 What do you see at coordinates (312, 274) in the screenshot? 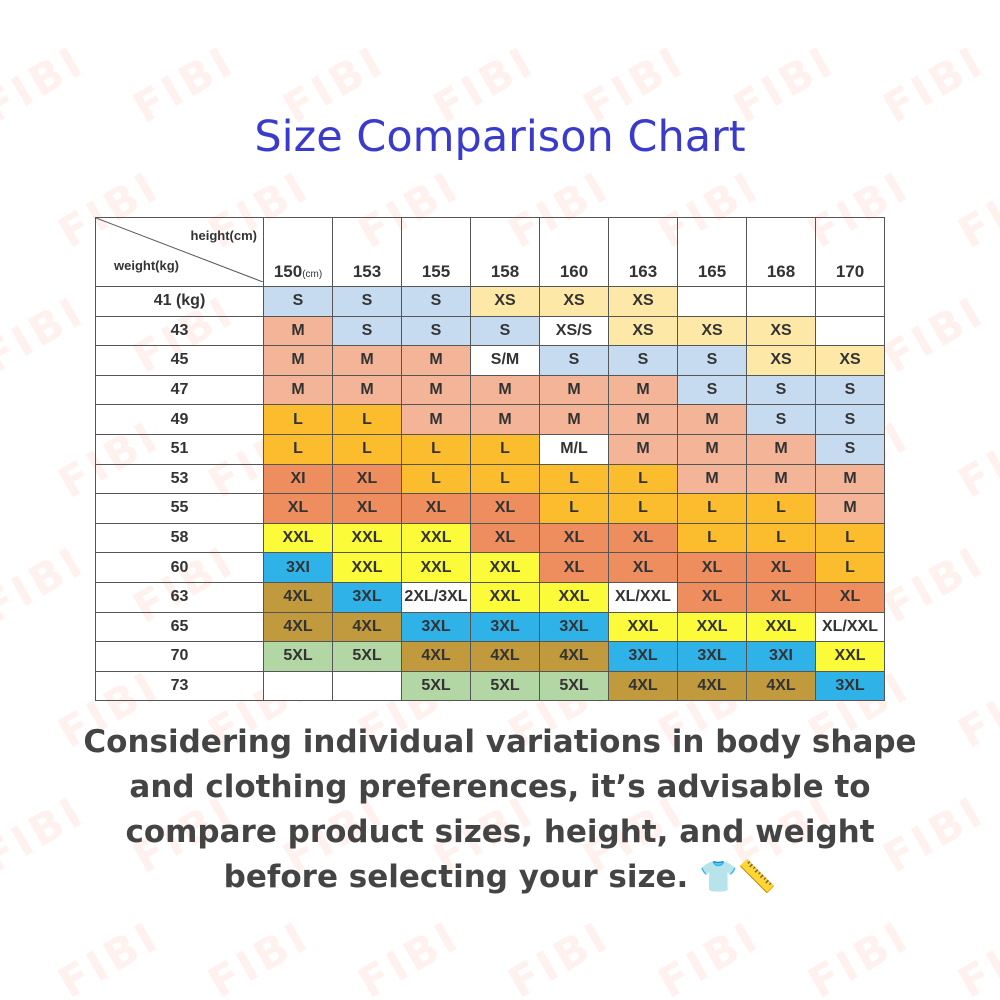
I see `height-unit: (cm)` at bounding box center [312, 274].